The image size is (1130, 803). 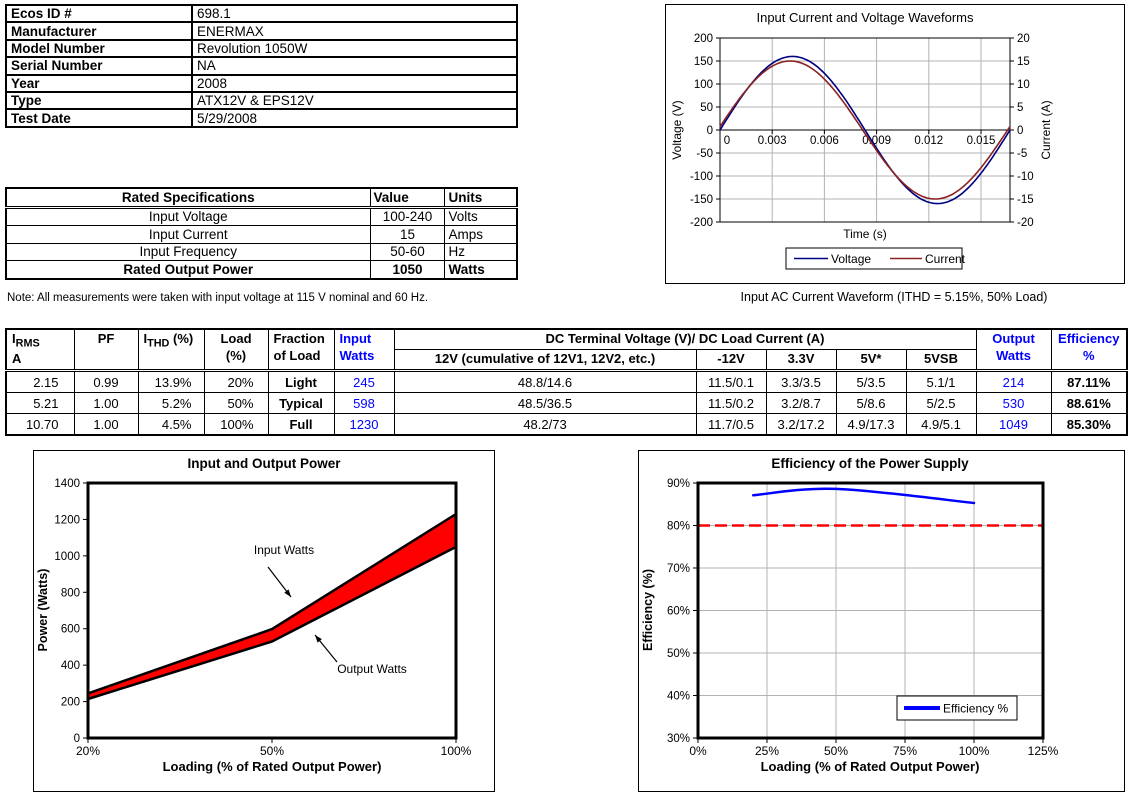 What do you see at coordinates (236, 424) in the screenshot?
I see `load-percent-value: 100%` at bounding box center [236, 424].